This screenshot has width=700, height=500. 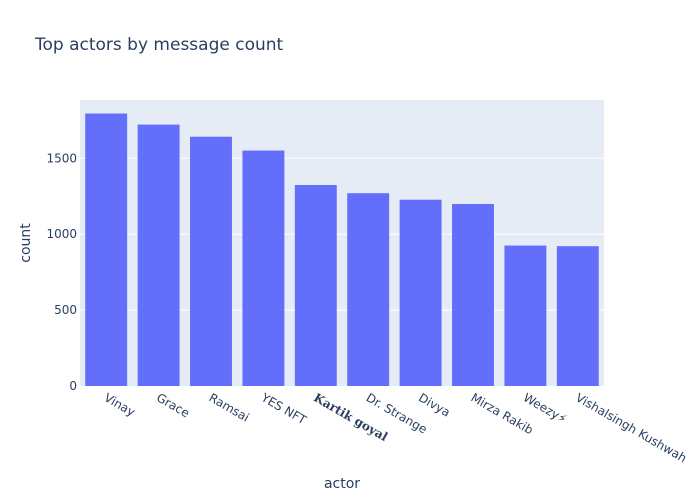 What do you see at coordinates (73, 386) in the screenshot?
I see `y-tick-label: 0` at bounding box center [73, 386].